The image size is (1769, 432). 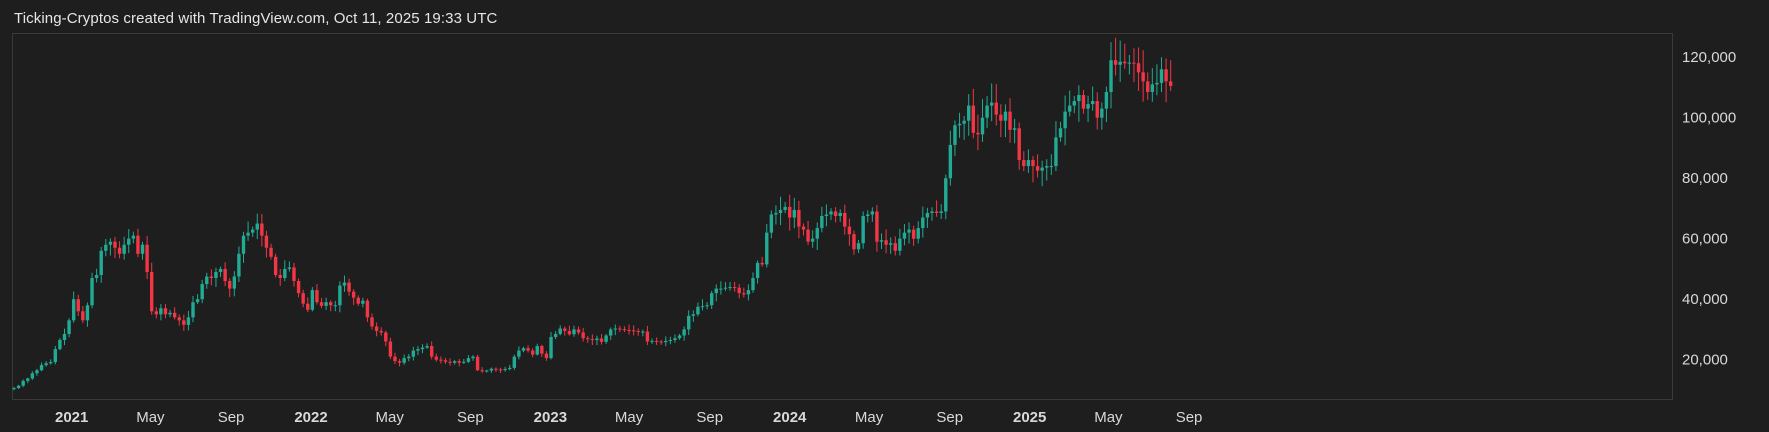 What do you see at coordinates (1705, 239) in the screenshot?
I see `y-tick-label: 60,000` at bounding box center [1705, 239].